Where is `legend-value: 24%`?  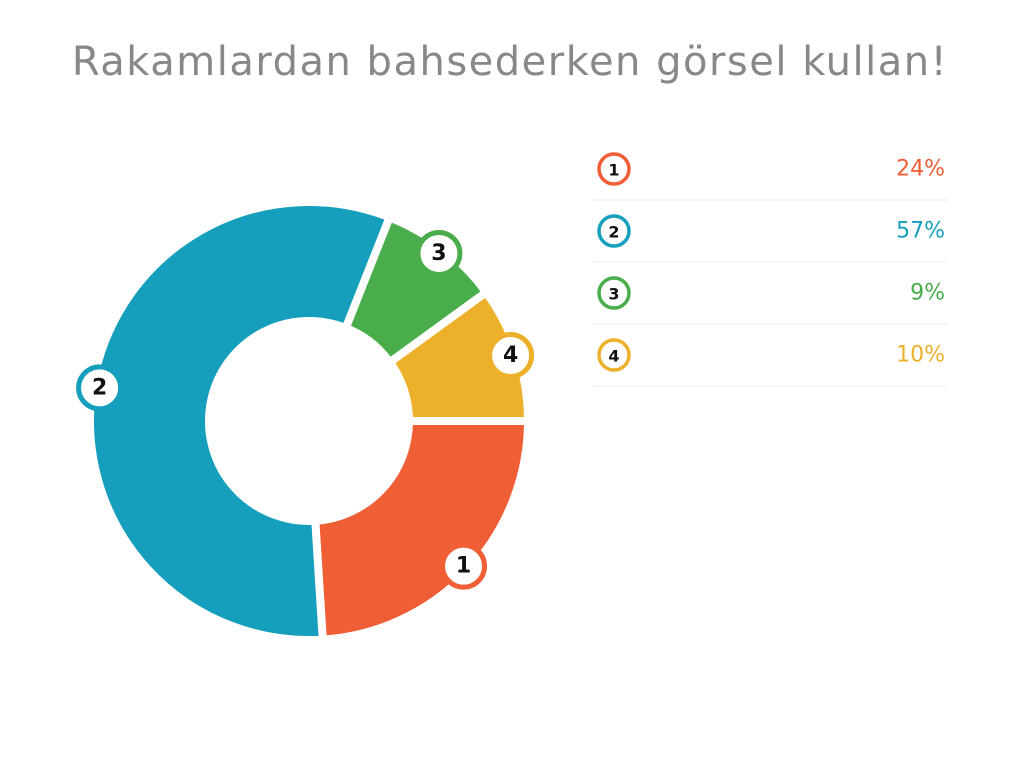
legend-value: 24% is located at coordinates (920, 169).